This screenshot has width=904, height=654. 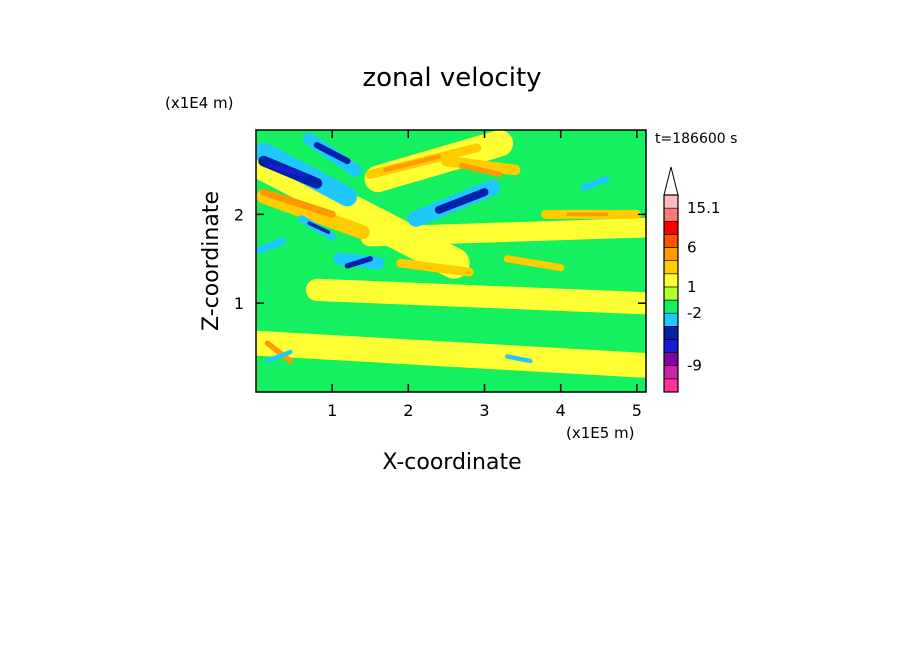 I want to click on colorbar, so click(x=671, y=279).